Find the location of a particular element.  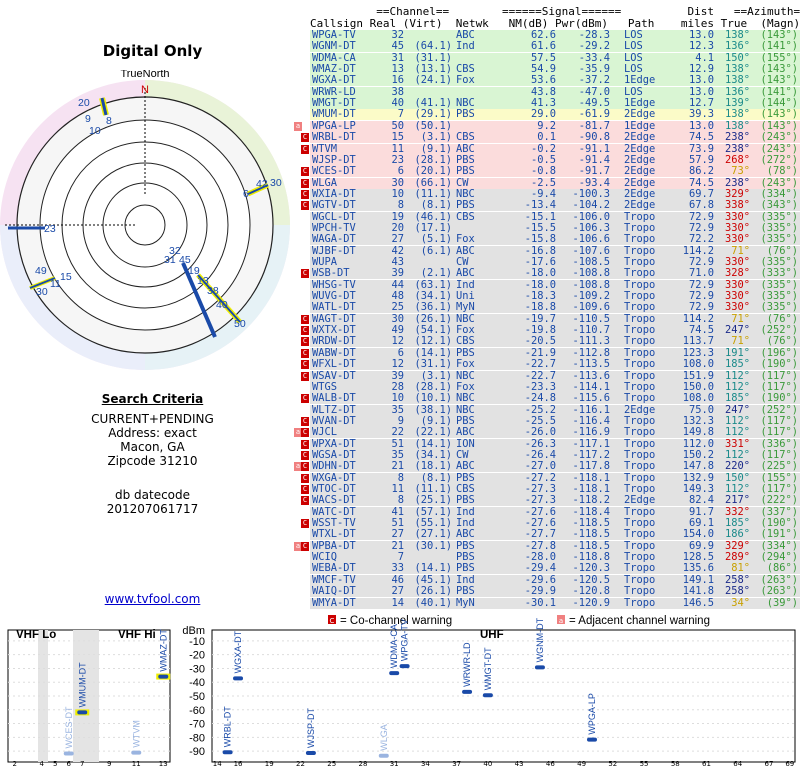

table-cell: -114.1 is located at coordinates (591, 386).